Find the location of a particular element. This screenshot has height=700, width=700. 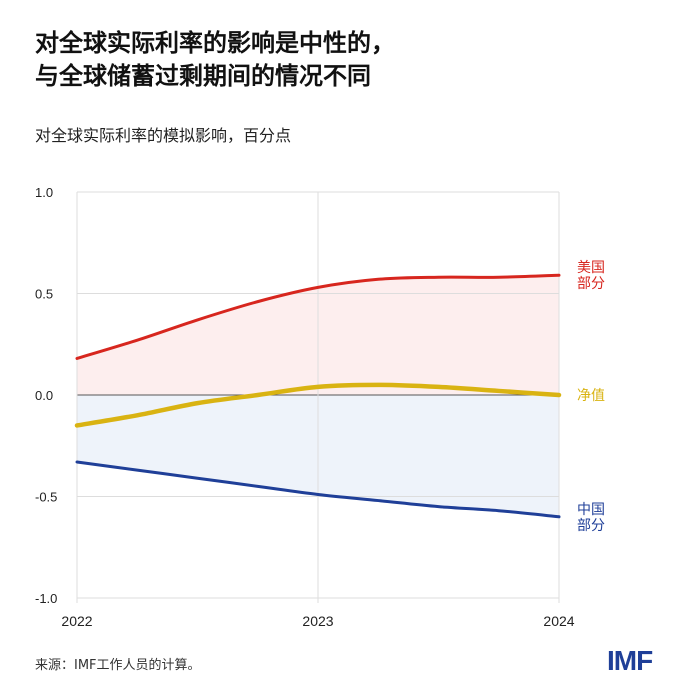

title-line-2: 与全球储蓄过剩期间的情况不同 is located at coordinates (203, 76).